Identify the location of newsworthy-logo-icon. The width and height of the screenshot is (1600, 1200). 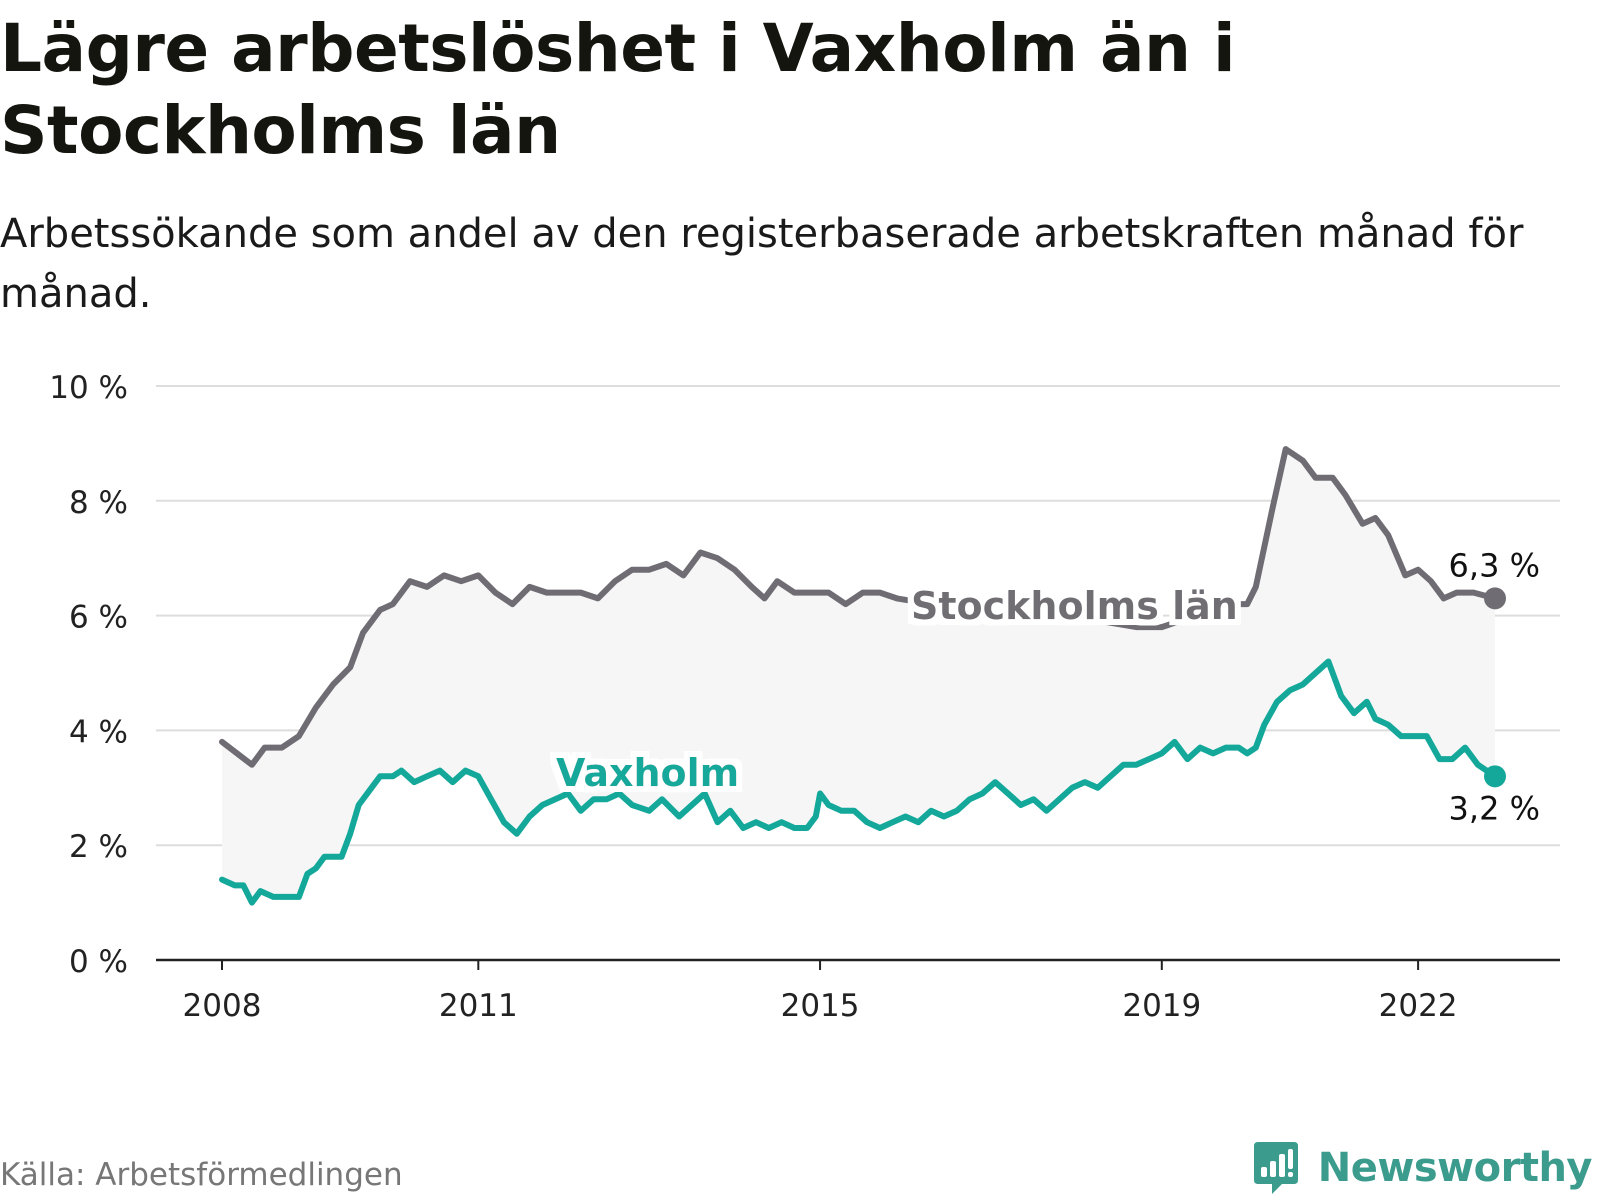
(1275, 1168).